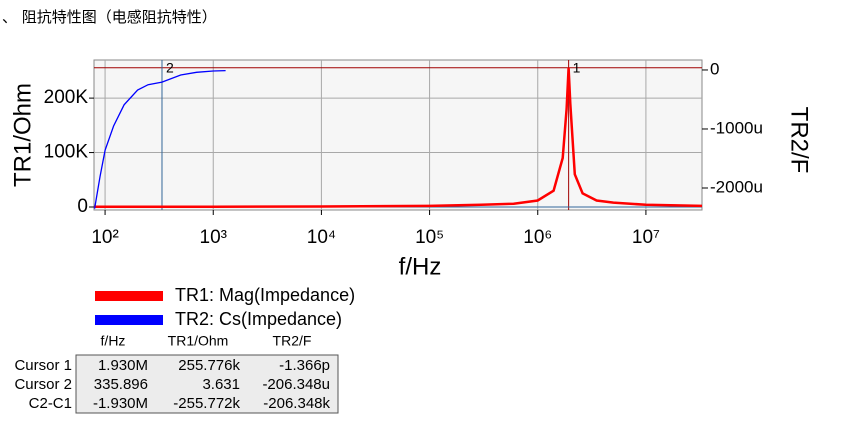 The width and height of the screenshot is (860, 444). I want to click on y-tick-label: 0, so click(82, 206).